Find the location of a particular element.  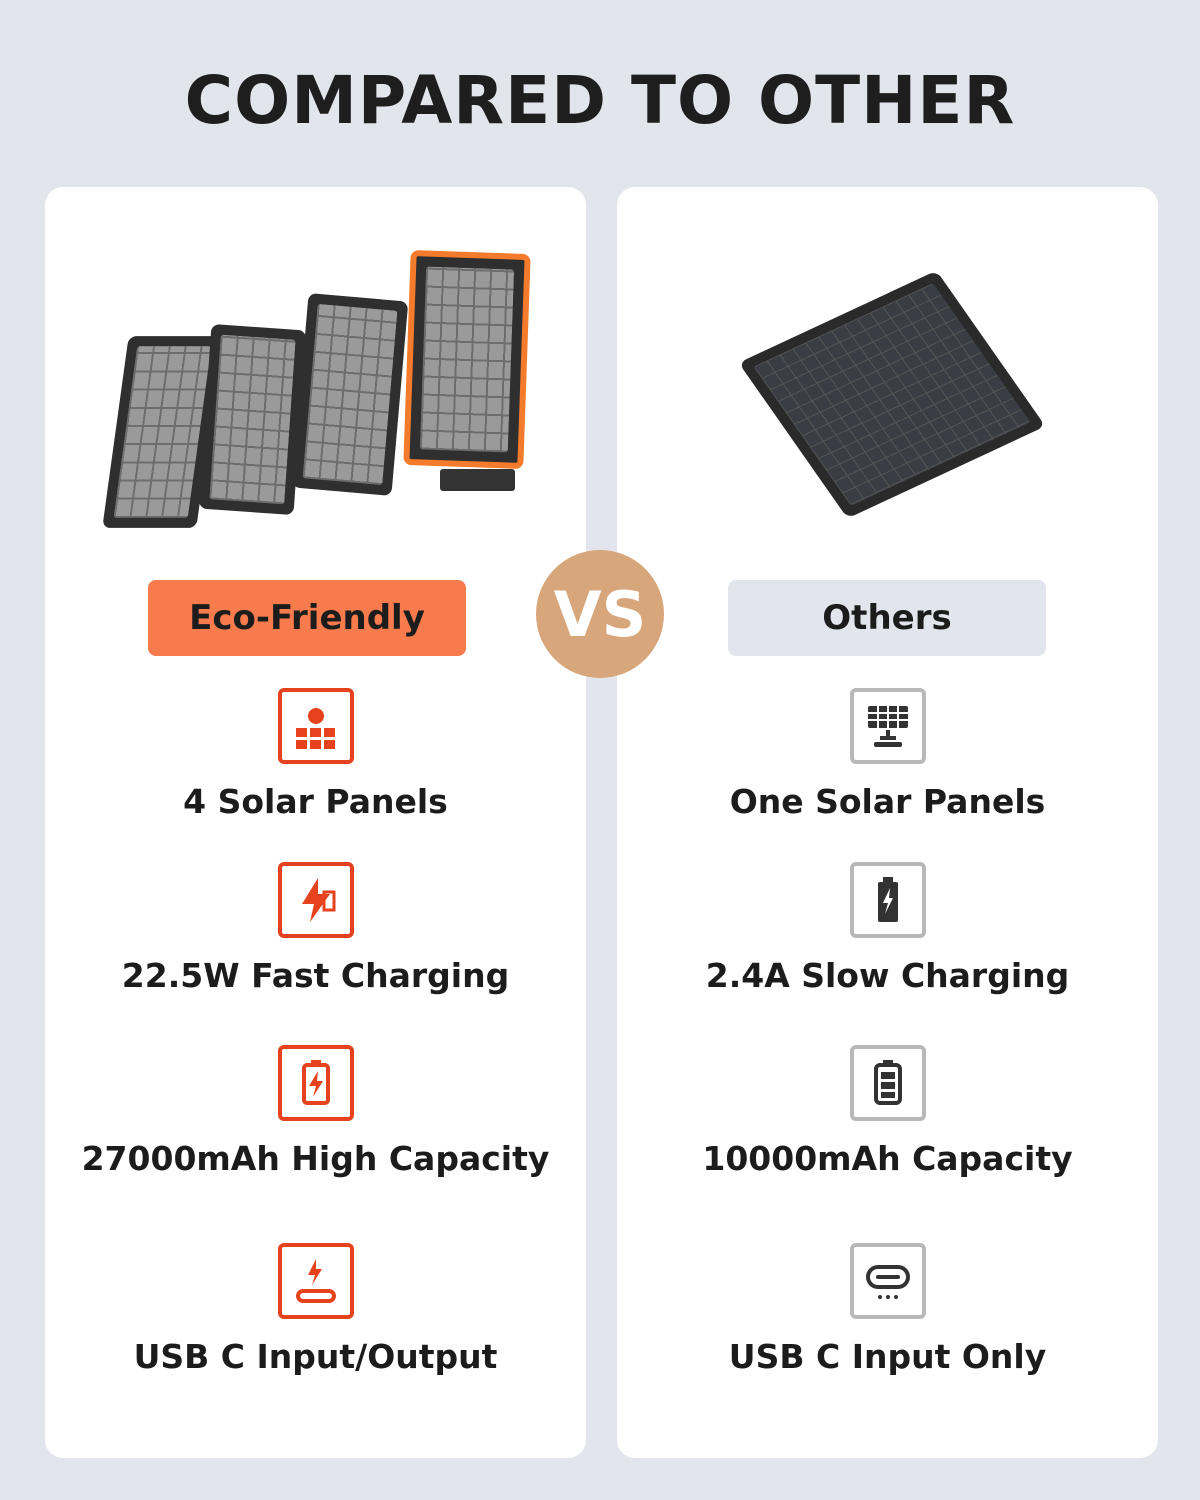

feature-item: 4 Solar Panels is located at coordinates (315, 754).